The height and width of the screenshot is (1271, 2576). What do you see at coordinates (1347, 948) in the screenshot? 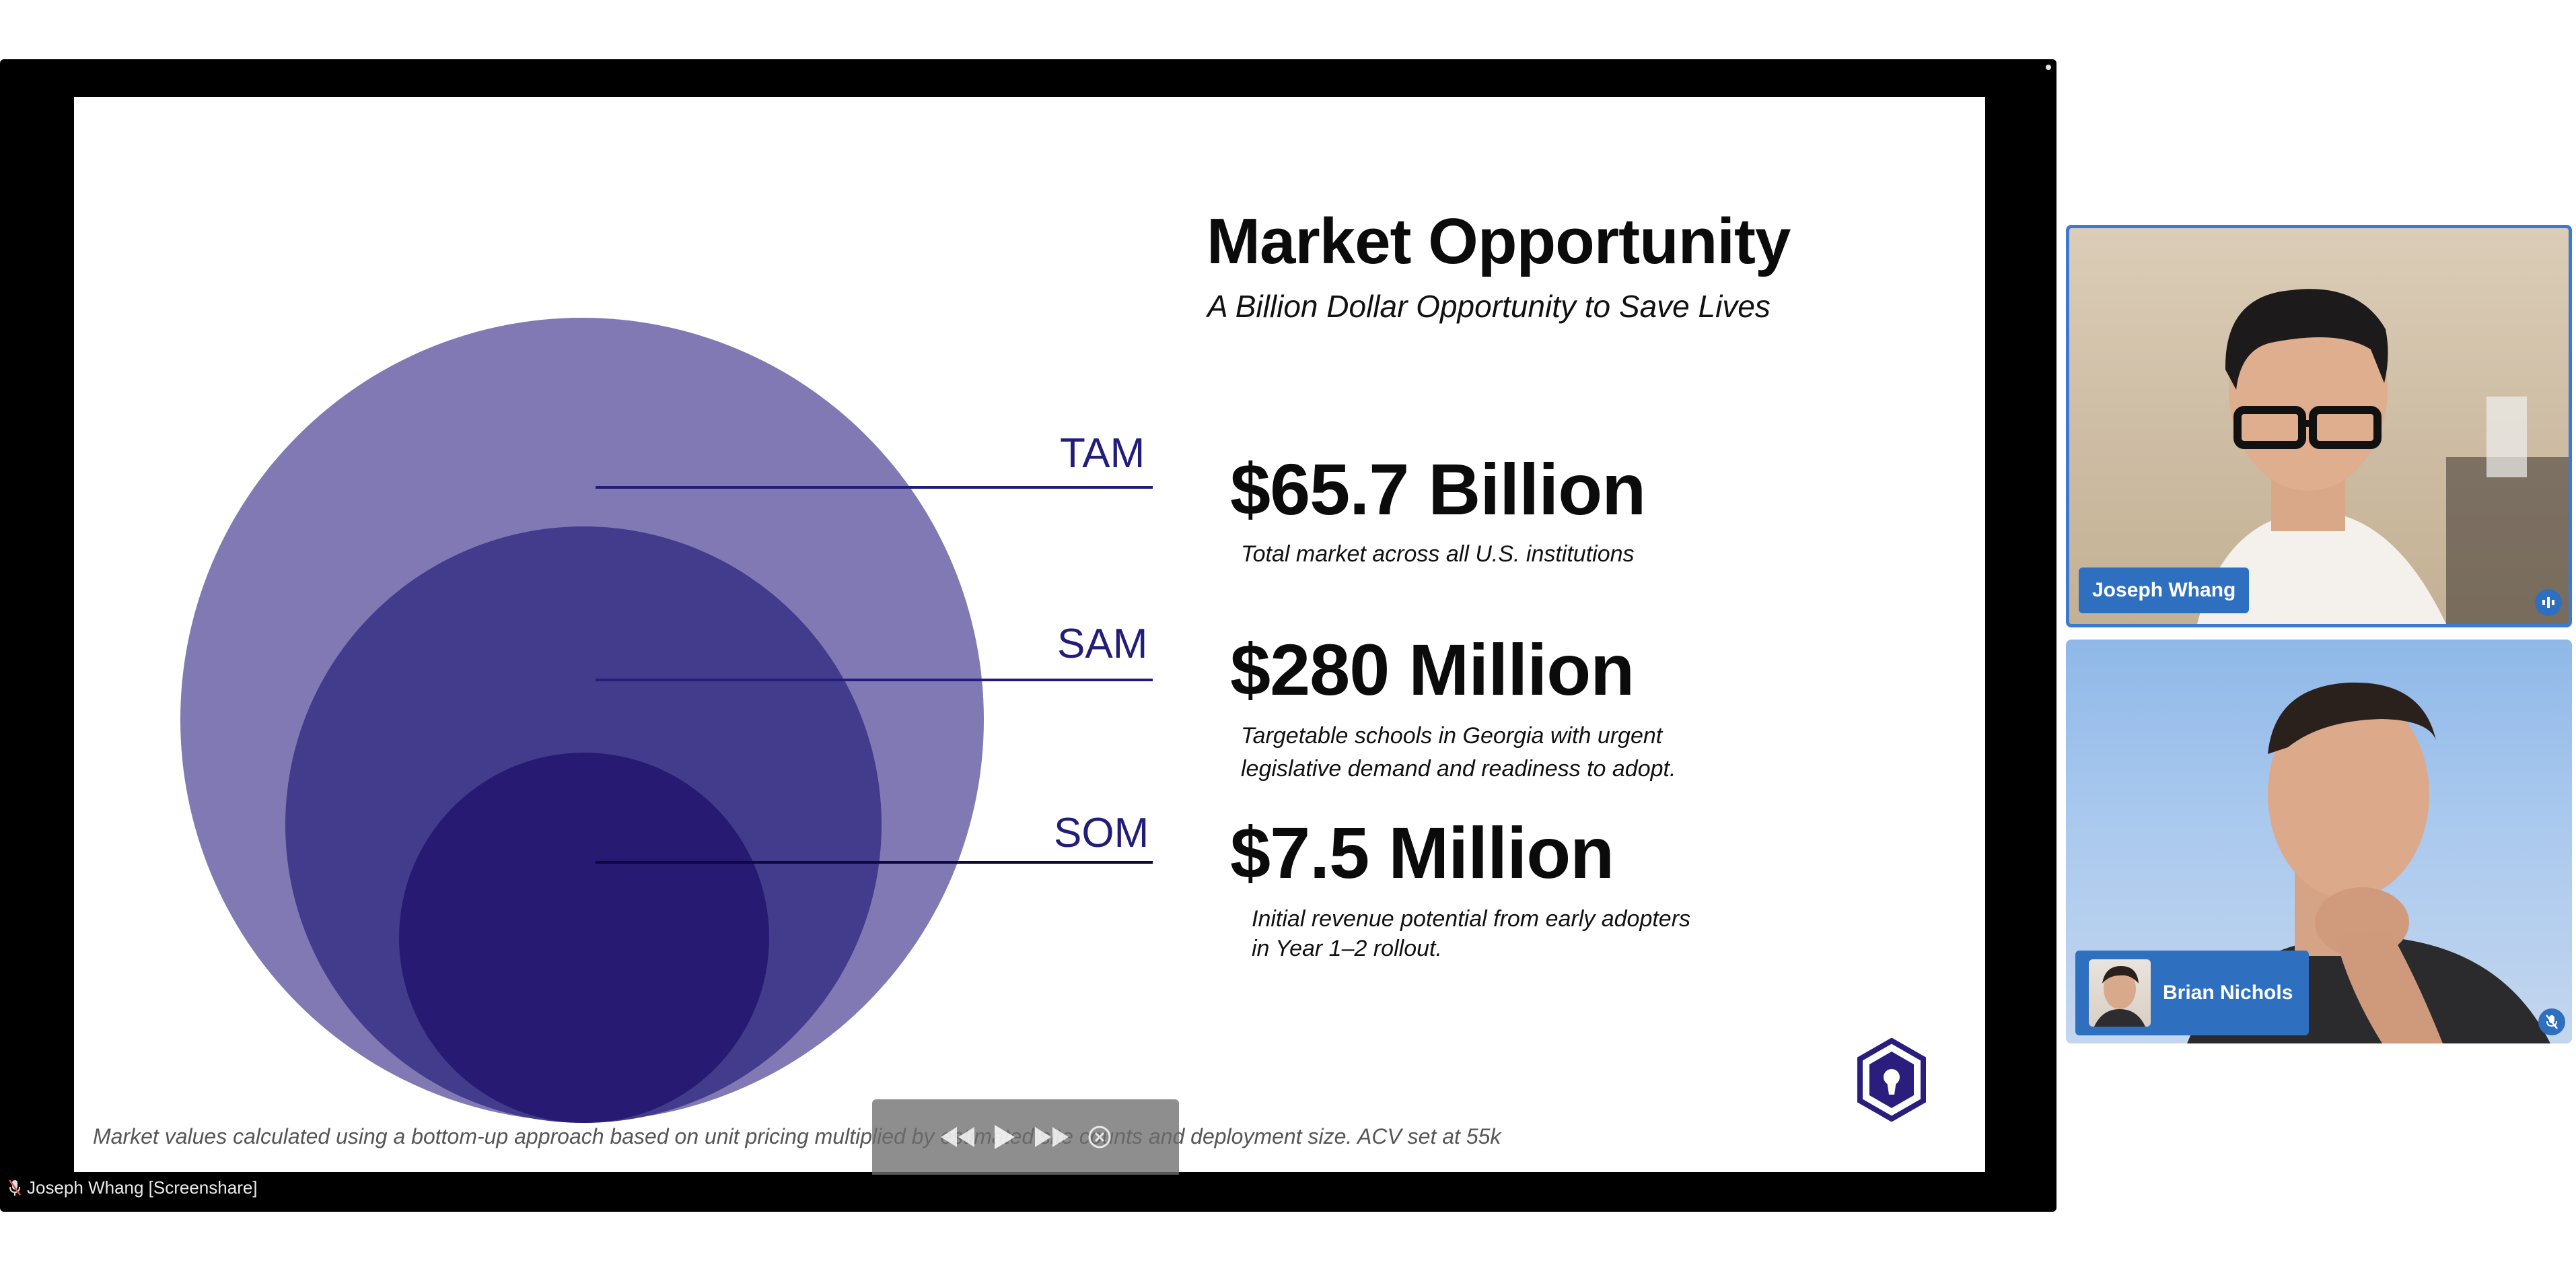
I see `som-caption-line-2: in Year 1–2 rollout.` at bounding box center [1347, 948].